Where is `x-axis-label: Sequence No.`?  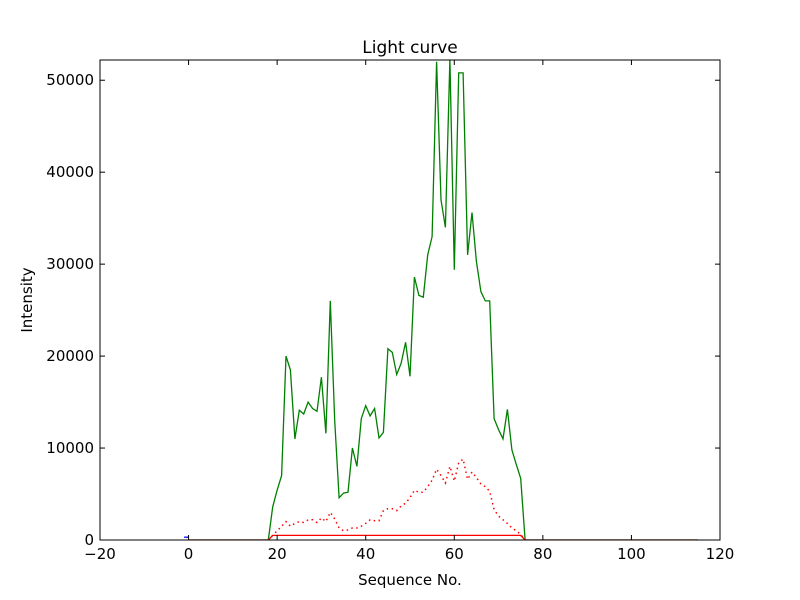 x-axis-label: Sequence No. is located at coordinates (410, 580).